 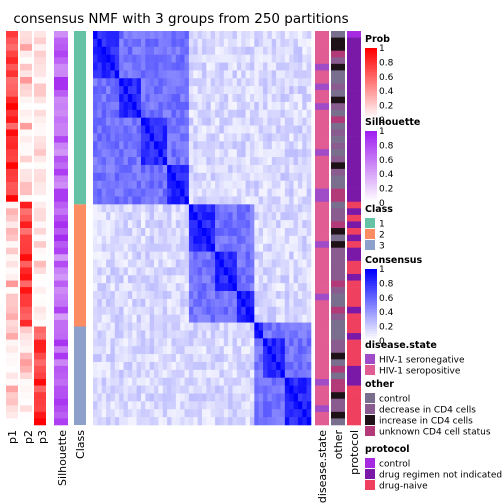 What do you see at coordinates (422, 361) in the screenshot?
I see `legend-label: HIV-1 seronegative` at bounding box center [422, 361].